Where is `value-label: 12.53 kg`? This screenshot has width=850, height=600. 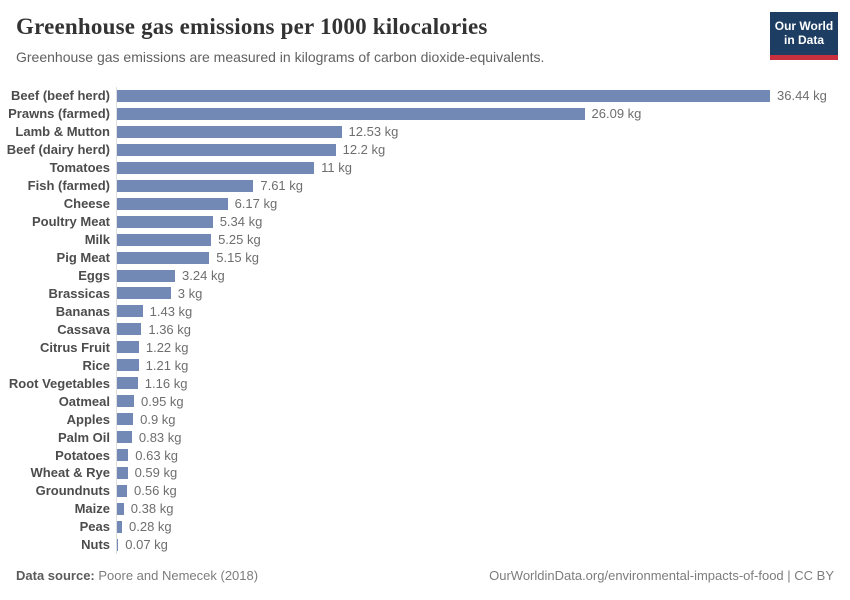
value-label: 12.53 kg is located at coordinates (373, 132).